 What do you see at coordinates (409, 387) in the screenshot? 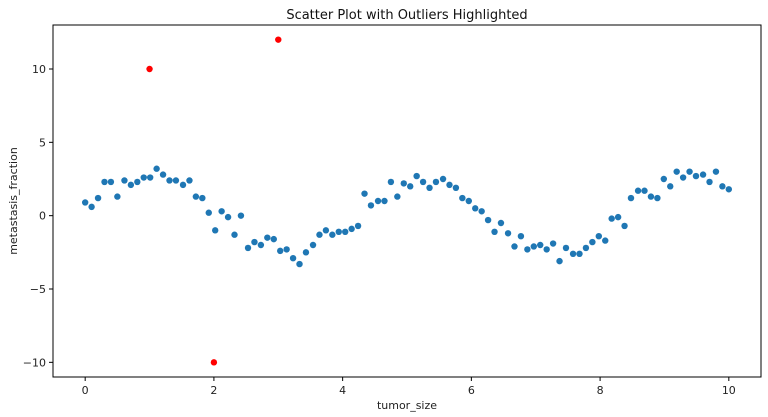
I see `x-axis: 0 2 4 6 8 10` at bounding box center [409, 387].